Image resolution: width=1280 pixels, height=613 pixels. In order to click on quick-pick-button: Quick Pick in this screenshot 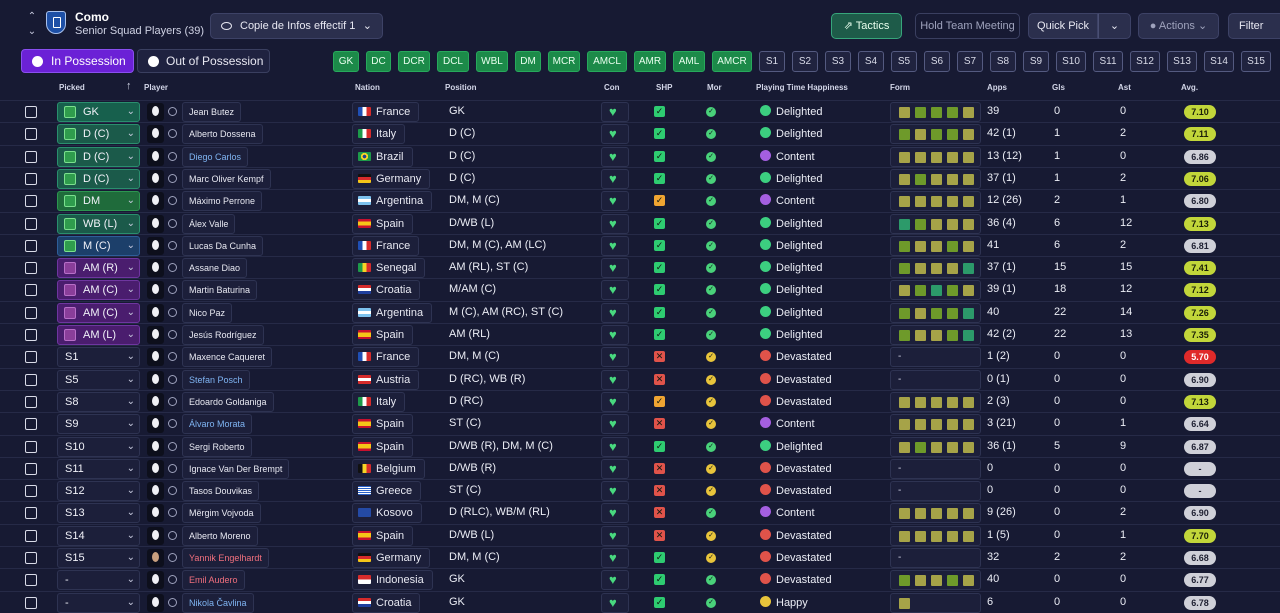, I will do `click(1063, 26)`.